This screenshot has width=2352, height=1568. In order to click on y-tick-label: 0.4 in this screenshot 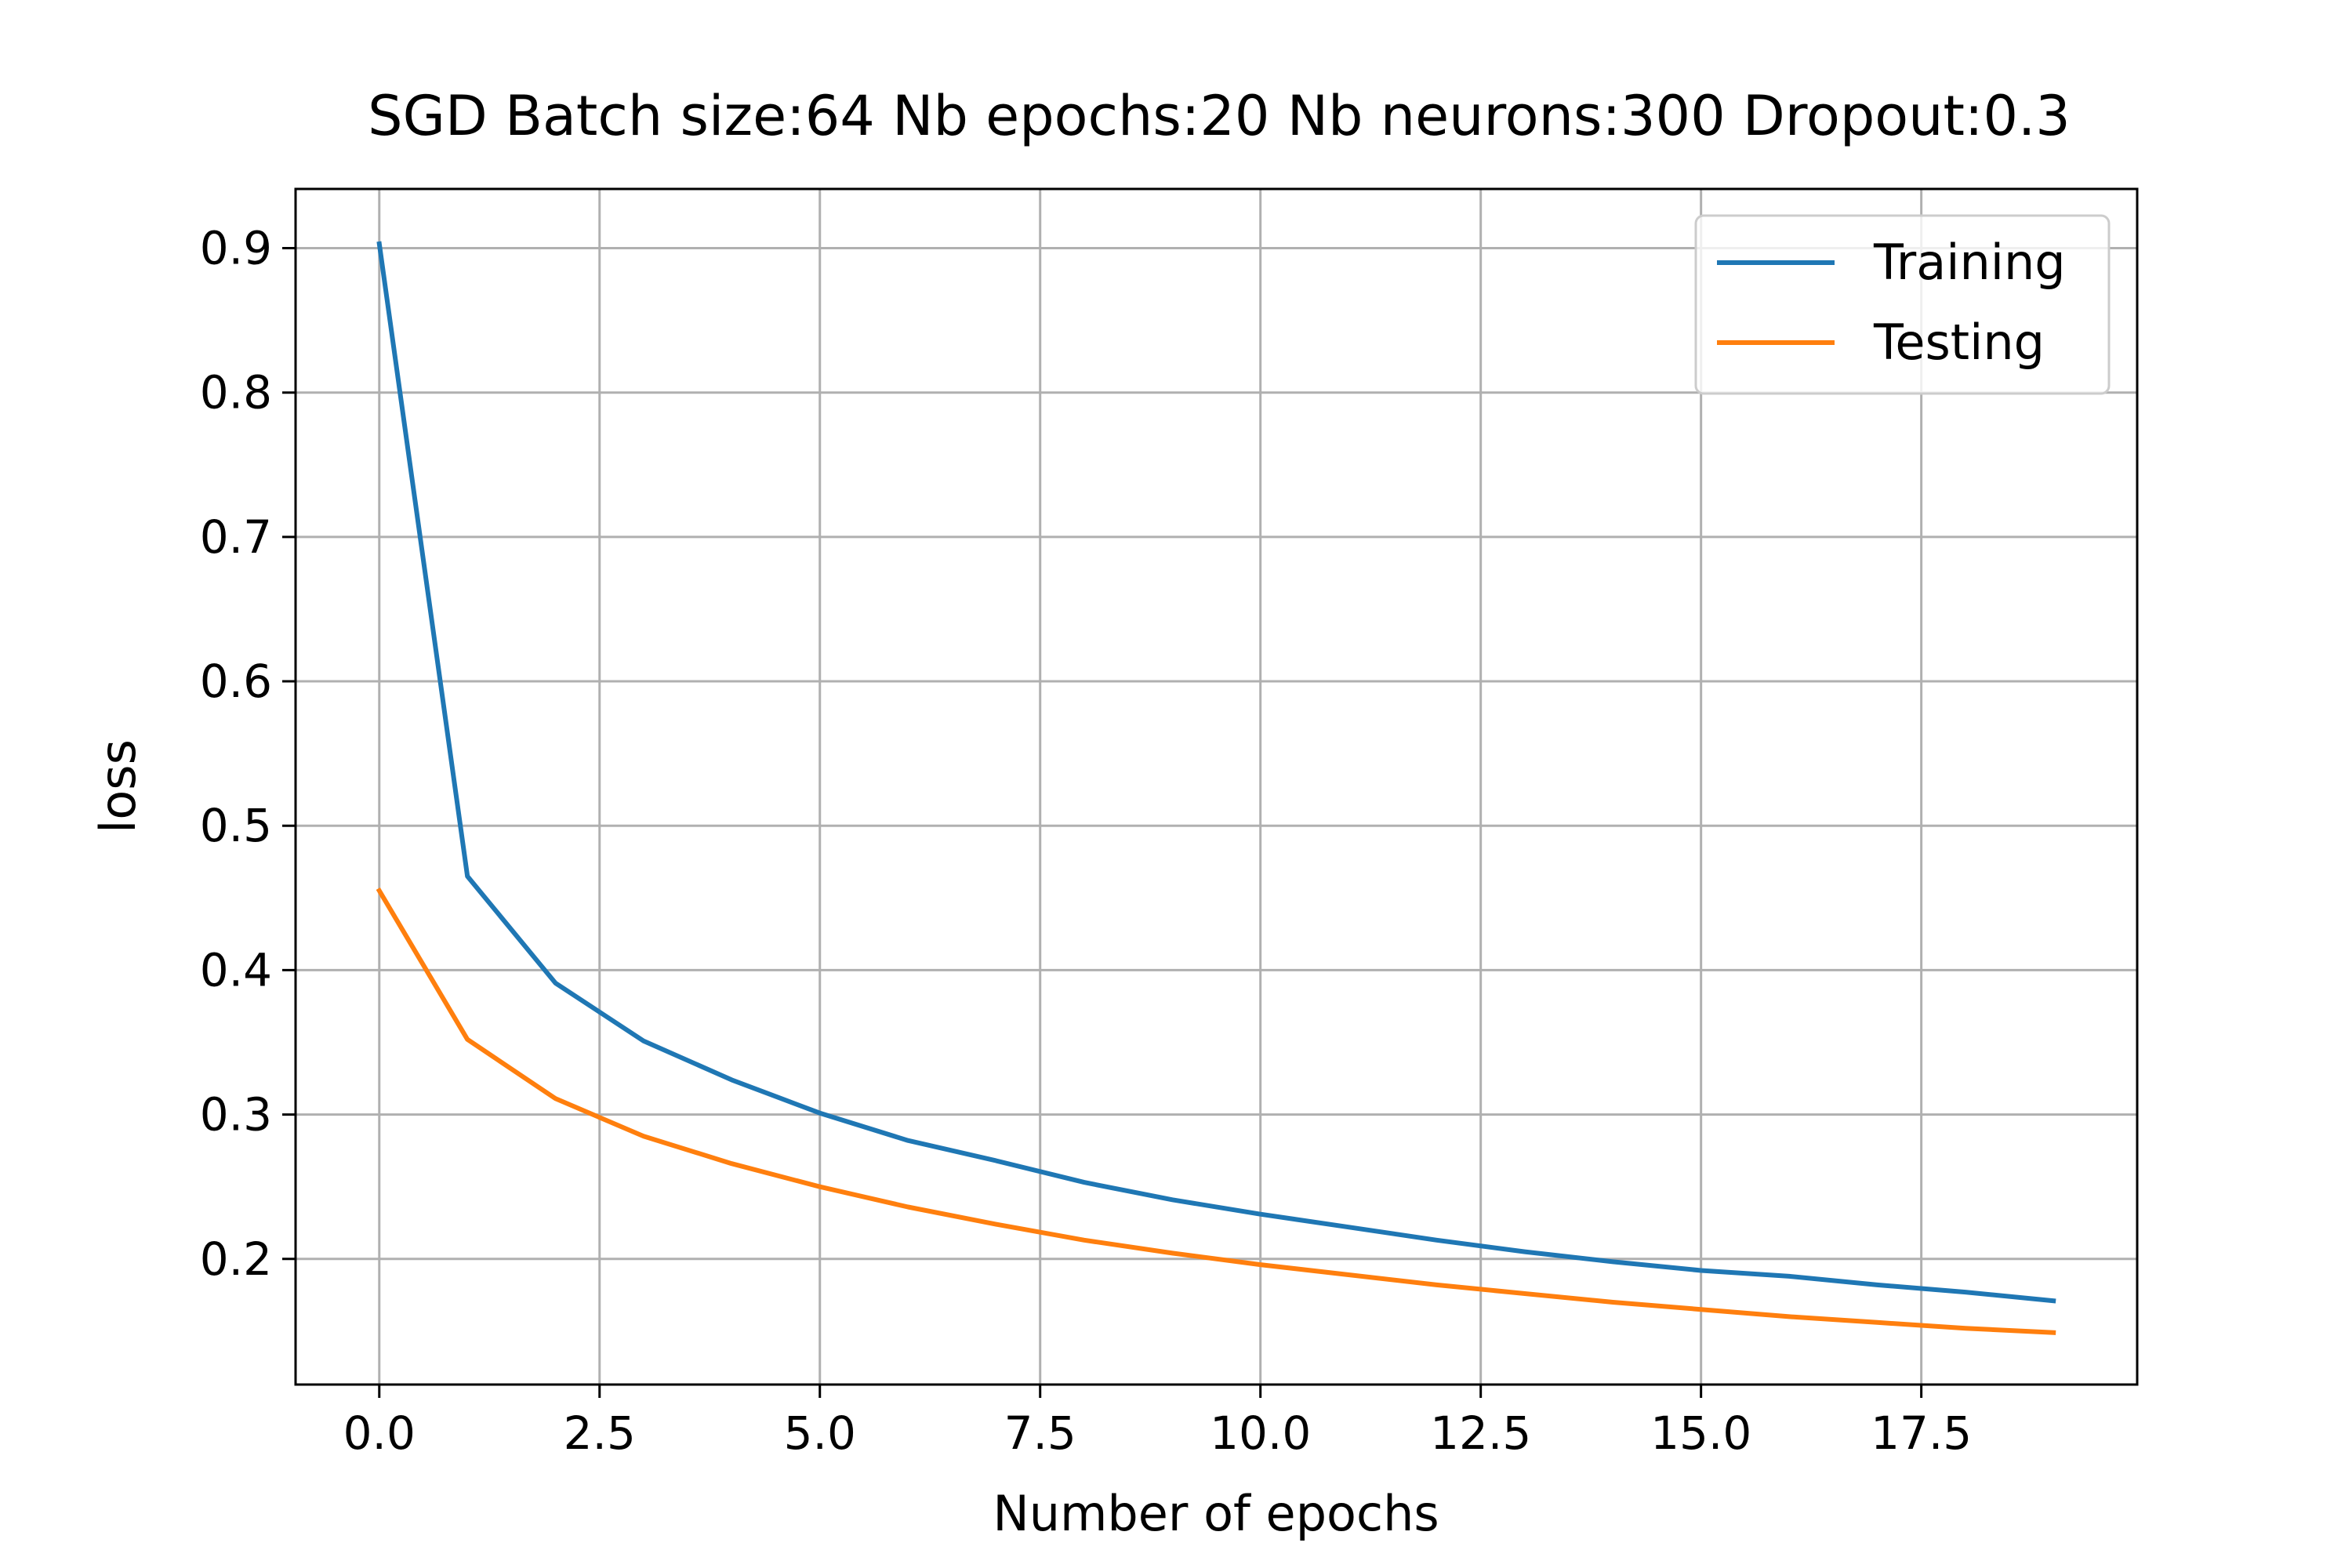, I will do `click(236, 970)`.